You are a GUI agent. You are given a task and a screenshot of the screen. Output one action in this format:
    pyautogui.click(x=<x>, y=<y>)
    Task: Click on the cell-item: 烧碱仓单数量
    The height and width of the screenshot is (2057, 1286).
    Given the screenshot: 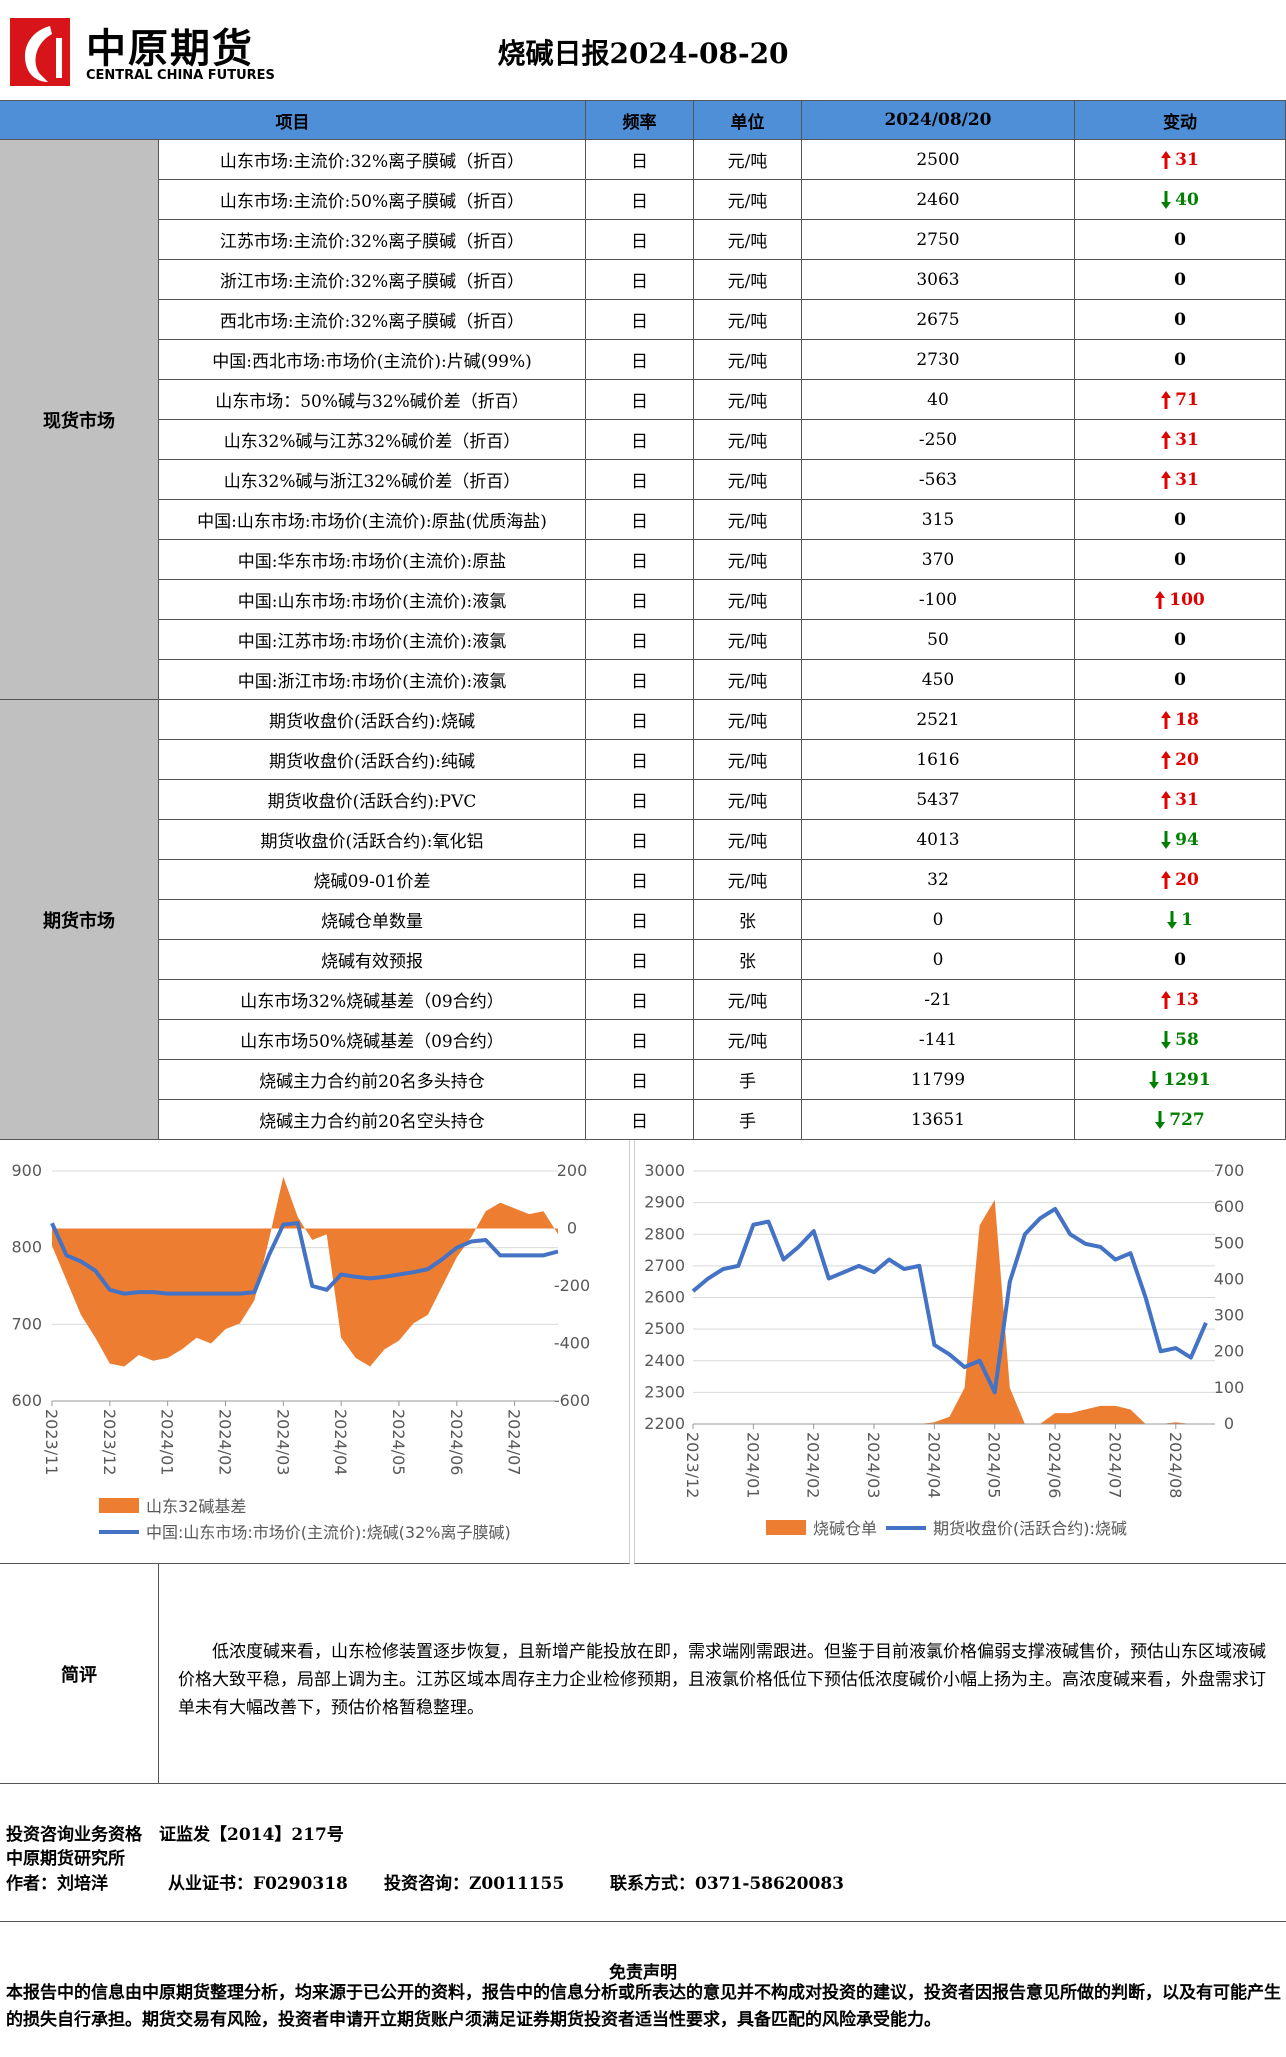 What is the action you would take?
    pyautogui.click(x=372, y=920)
    